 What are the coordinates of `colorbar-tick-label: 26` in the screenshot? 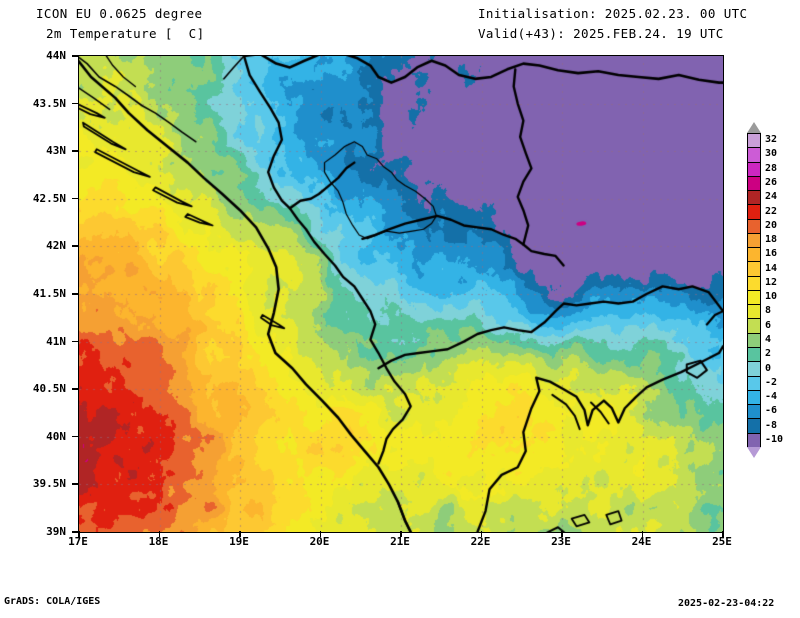 It's located at (771, 182).